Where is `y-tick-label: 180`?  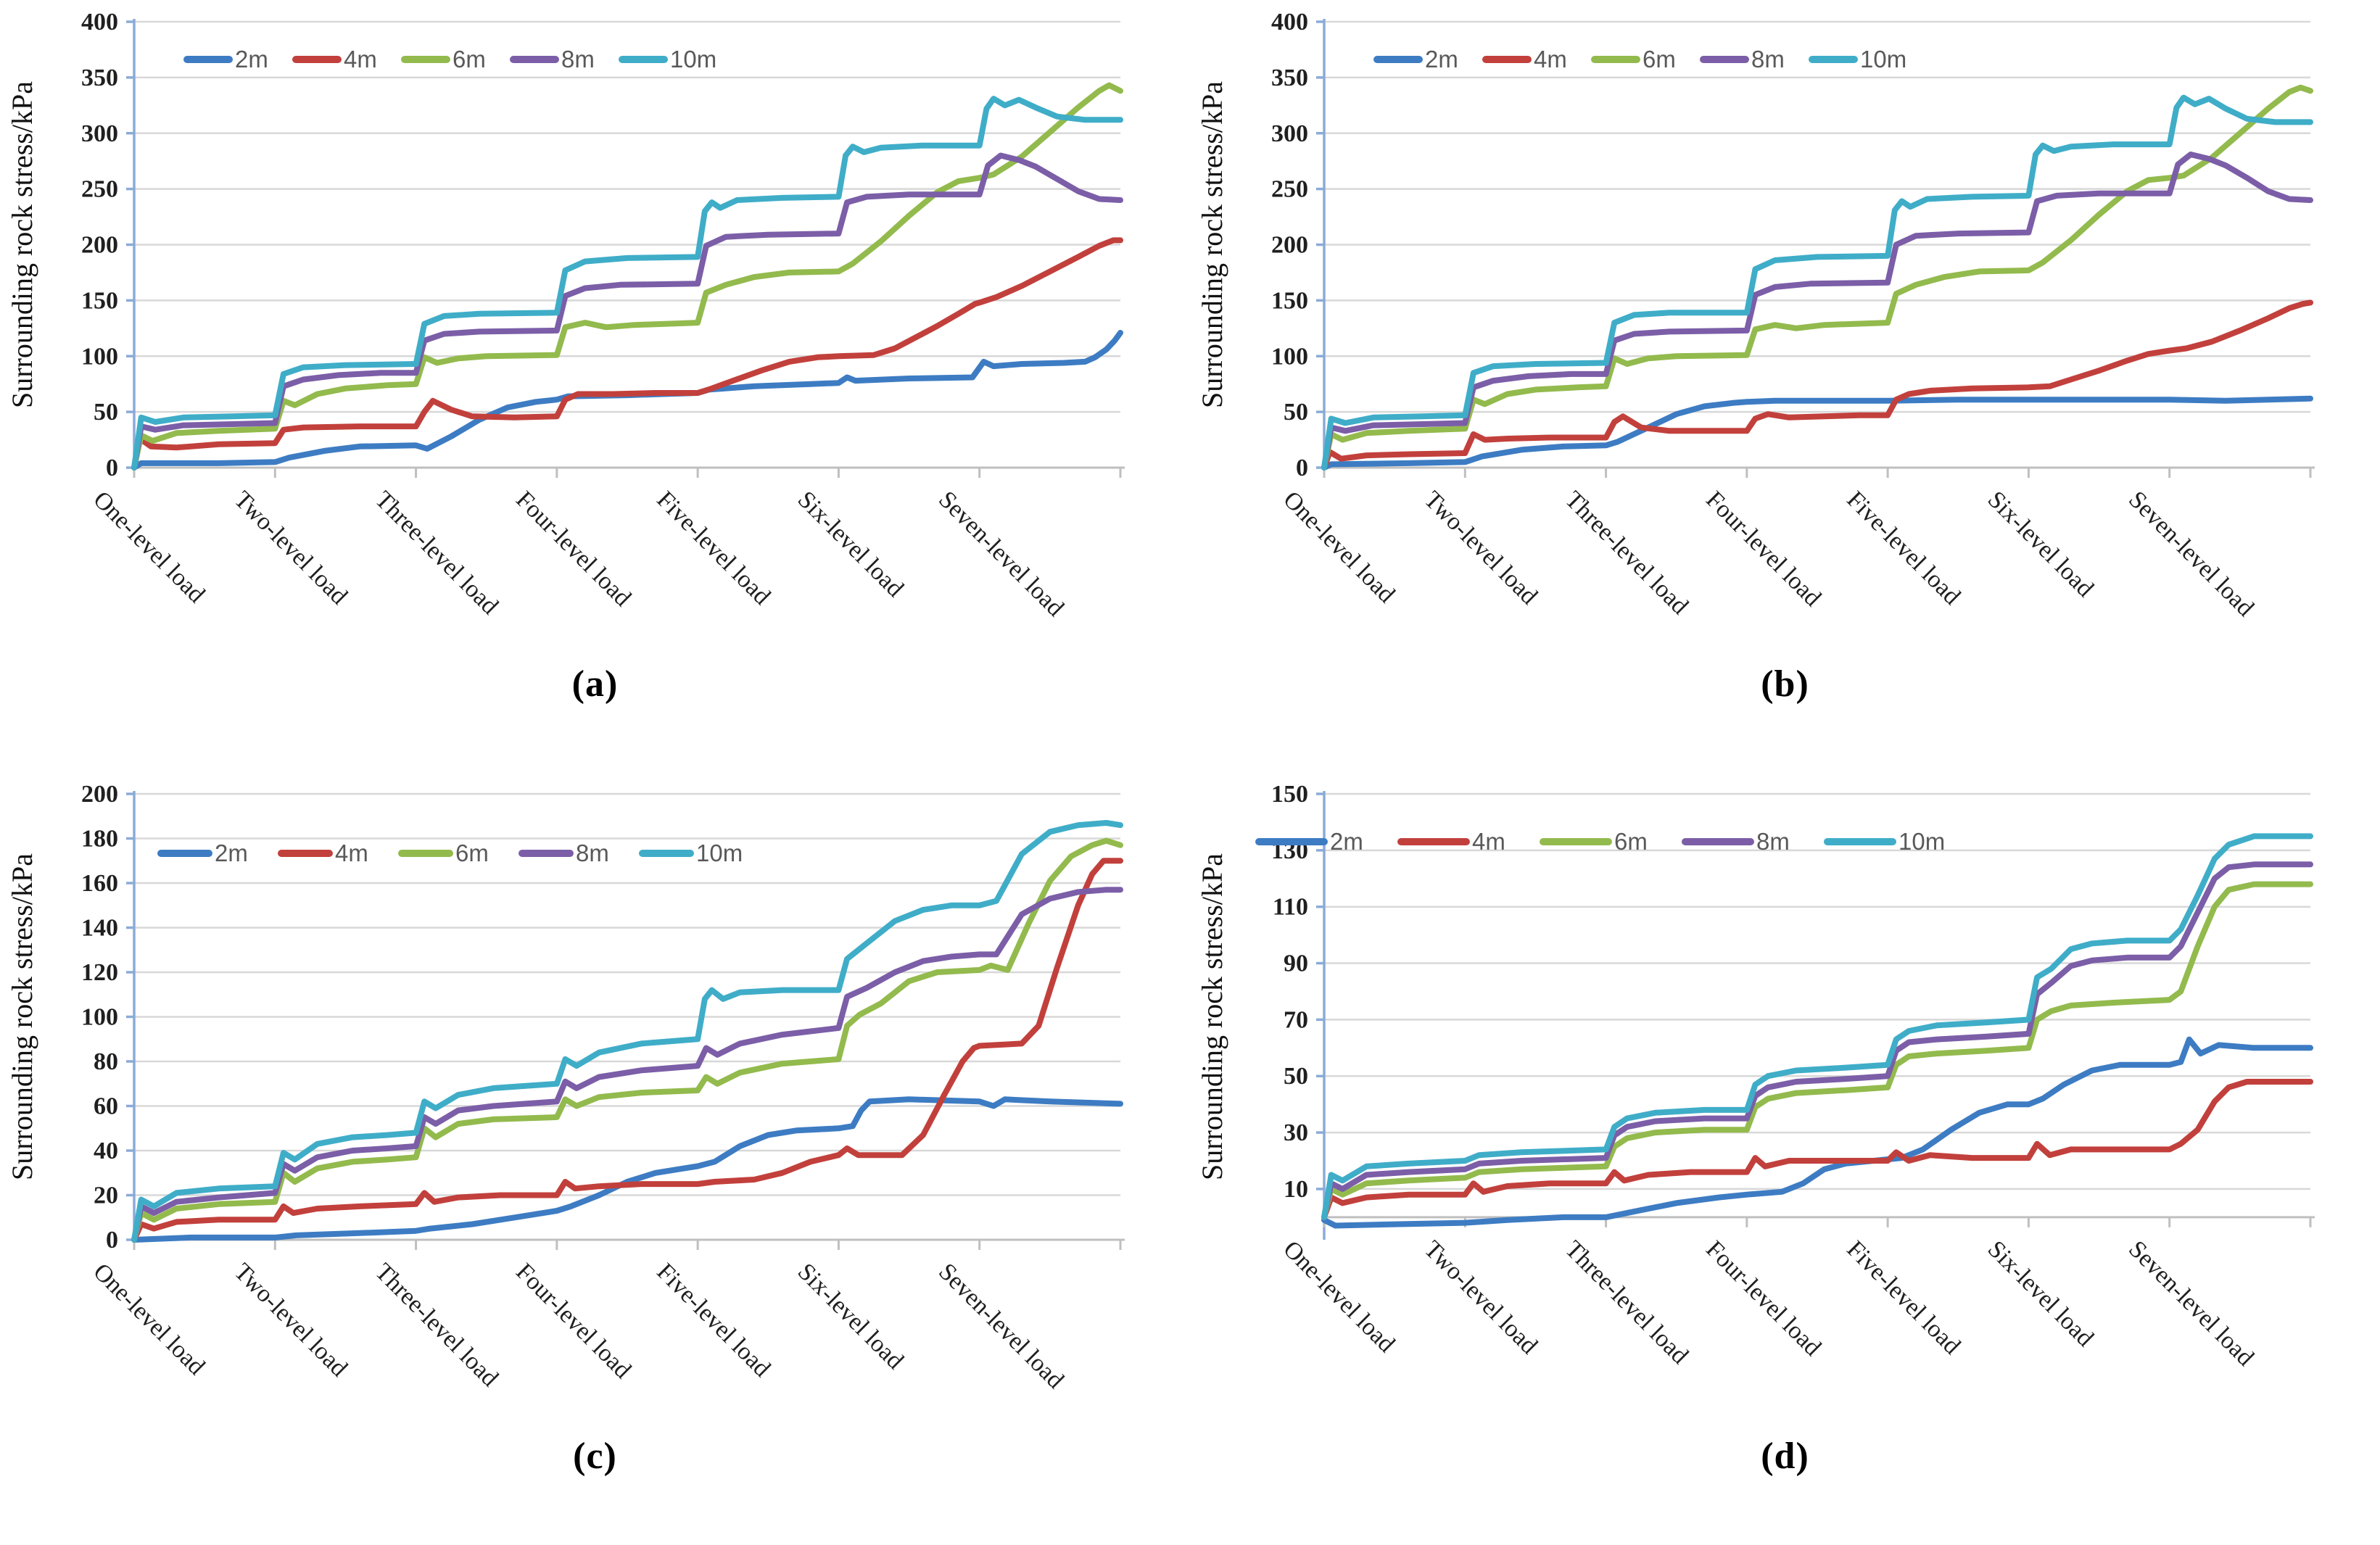 y-tick-label: 180 is located at coordinates (99, 839).